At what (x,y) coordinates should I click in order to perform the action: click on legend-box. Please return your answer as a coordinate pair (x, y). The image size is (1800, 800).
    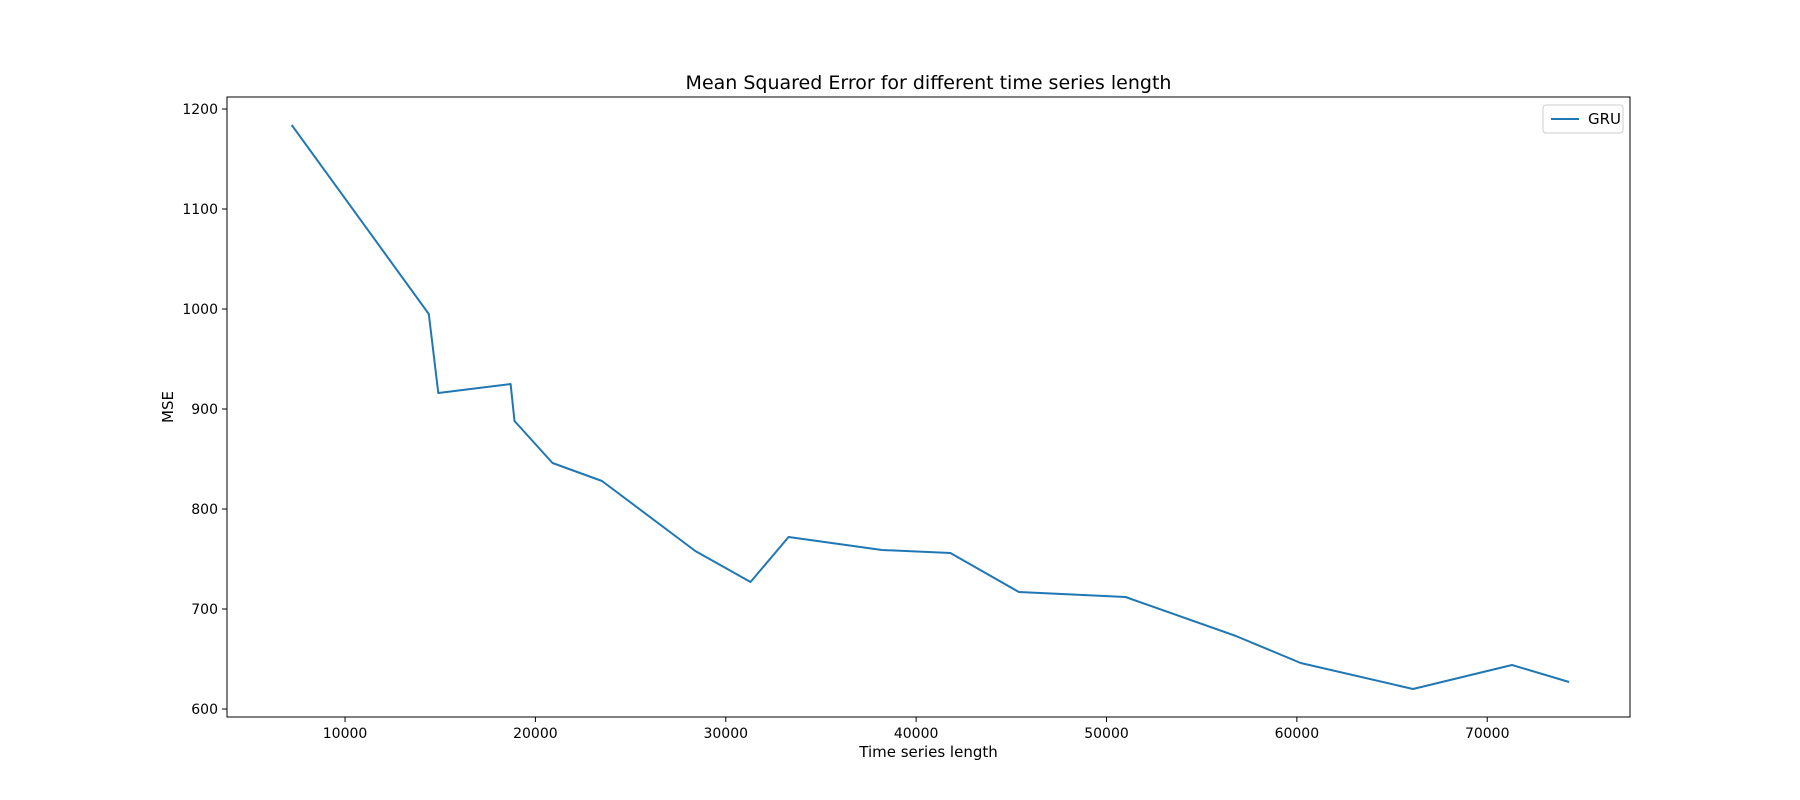
    Looking at the image, I should click on (1583, 119).